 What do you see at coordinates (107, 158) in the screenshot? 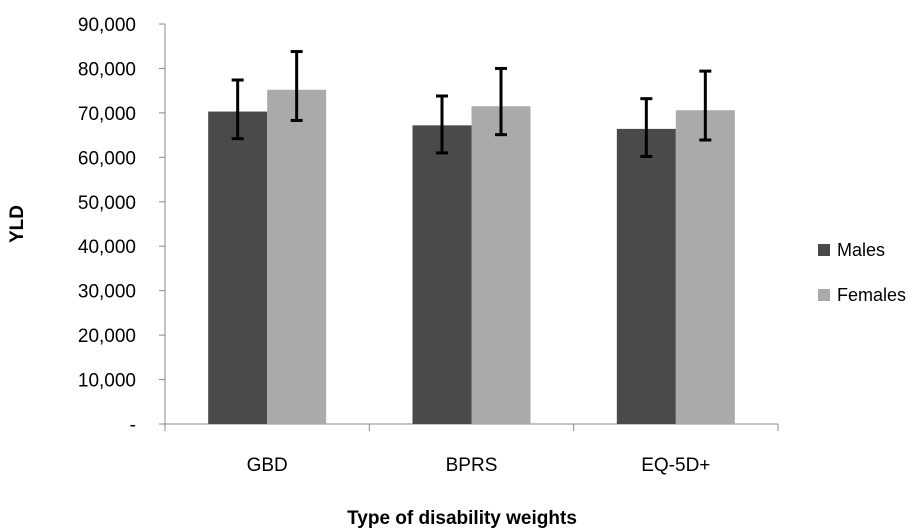
I see `y-tick-label: 60,000` at bounding box center [107, 158].